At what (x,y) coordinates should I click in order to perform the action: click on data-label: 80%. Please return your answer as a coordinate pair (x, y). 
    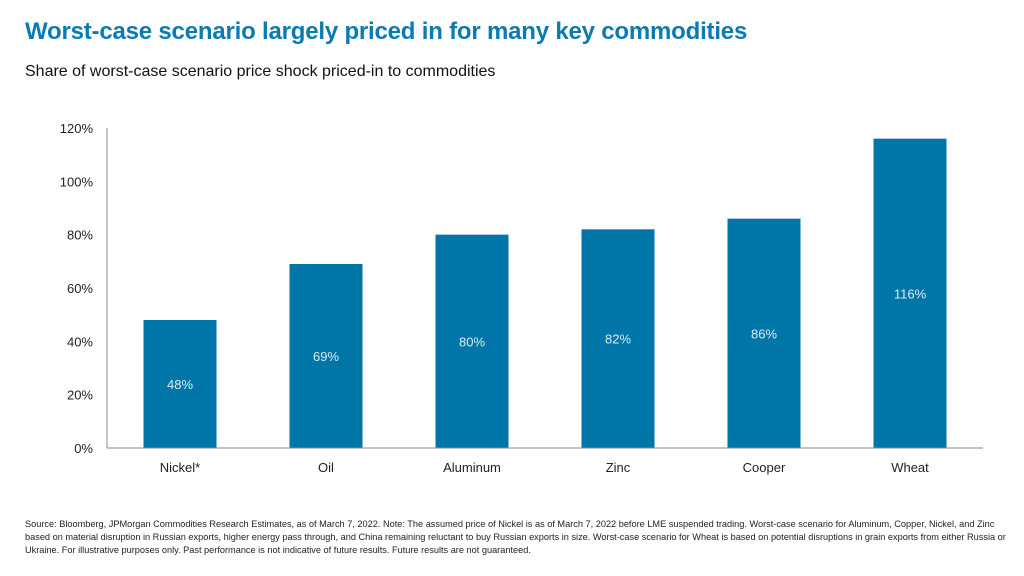
    Looking at the image, I should click on (472, 341).